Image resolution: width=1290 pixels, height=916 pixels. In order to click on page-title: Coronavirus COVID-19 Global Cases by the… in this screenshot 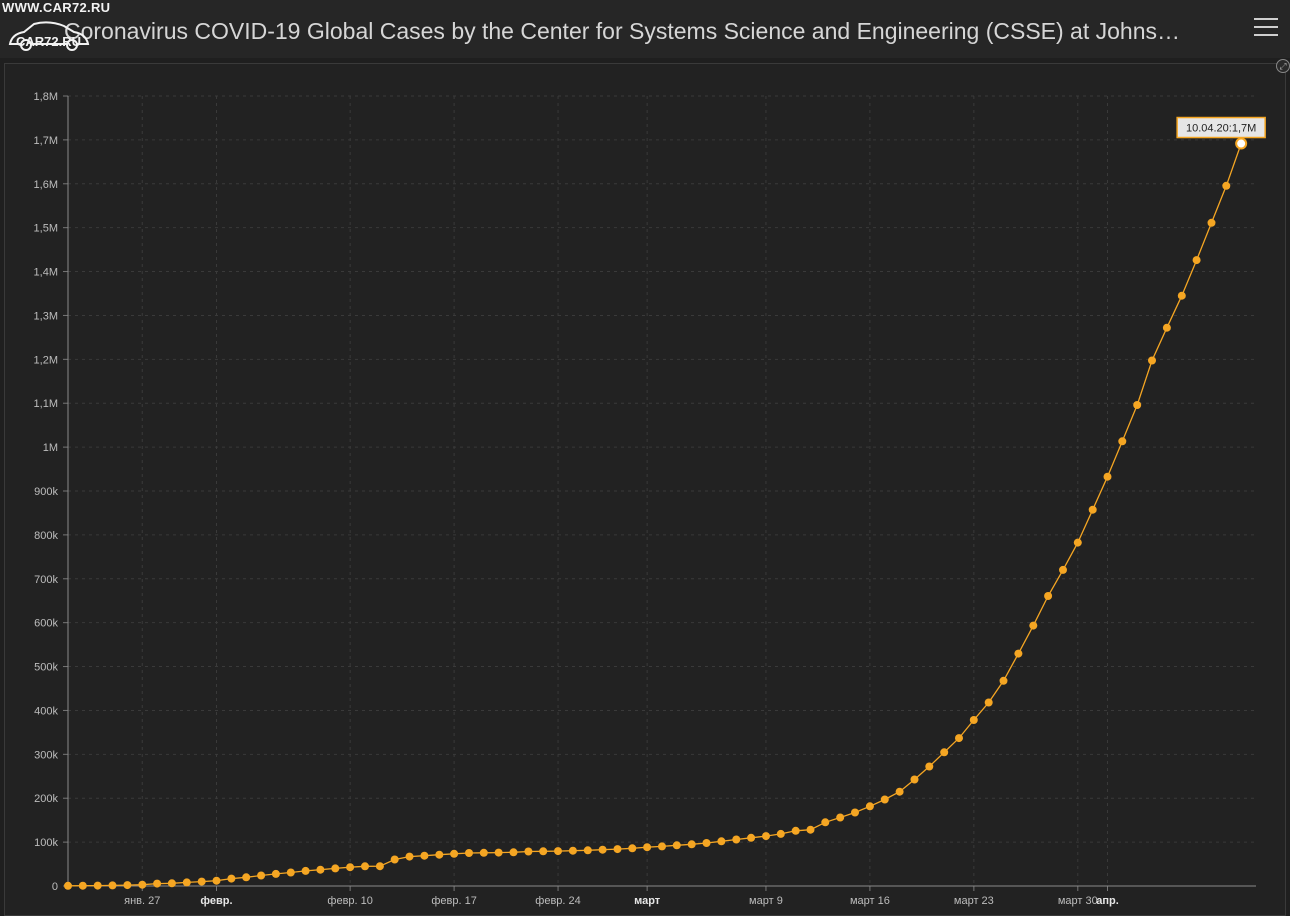, I will do `click(622, 31)`.